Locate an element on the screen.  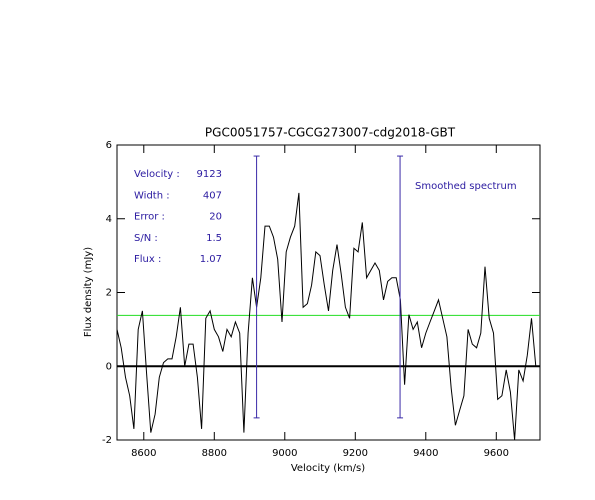
y-tick-label: 2 is located at coordinates (109, 293).